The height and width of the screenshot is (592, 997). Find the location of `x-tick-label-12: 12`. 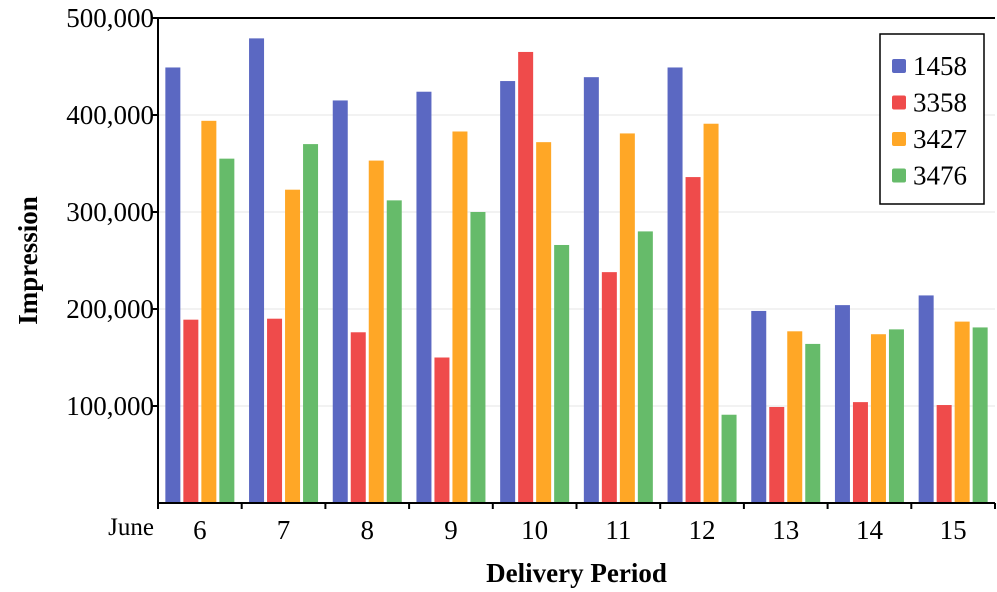

x-tick-label-12: 12 is located at coordinates (702, 530).